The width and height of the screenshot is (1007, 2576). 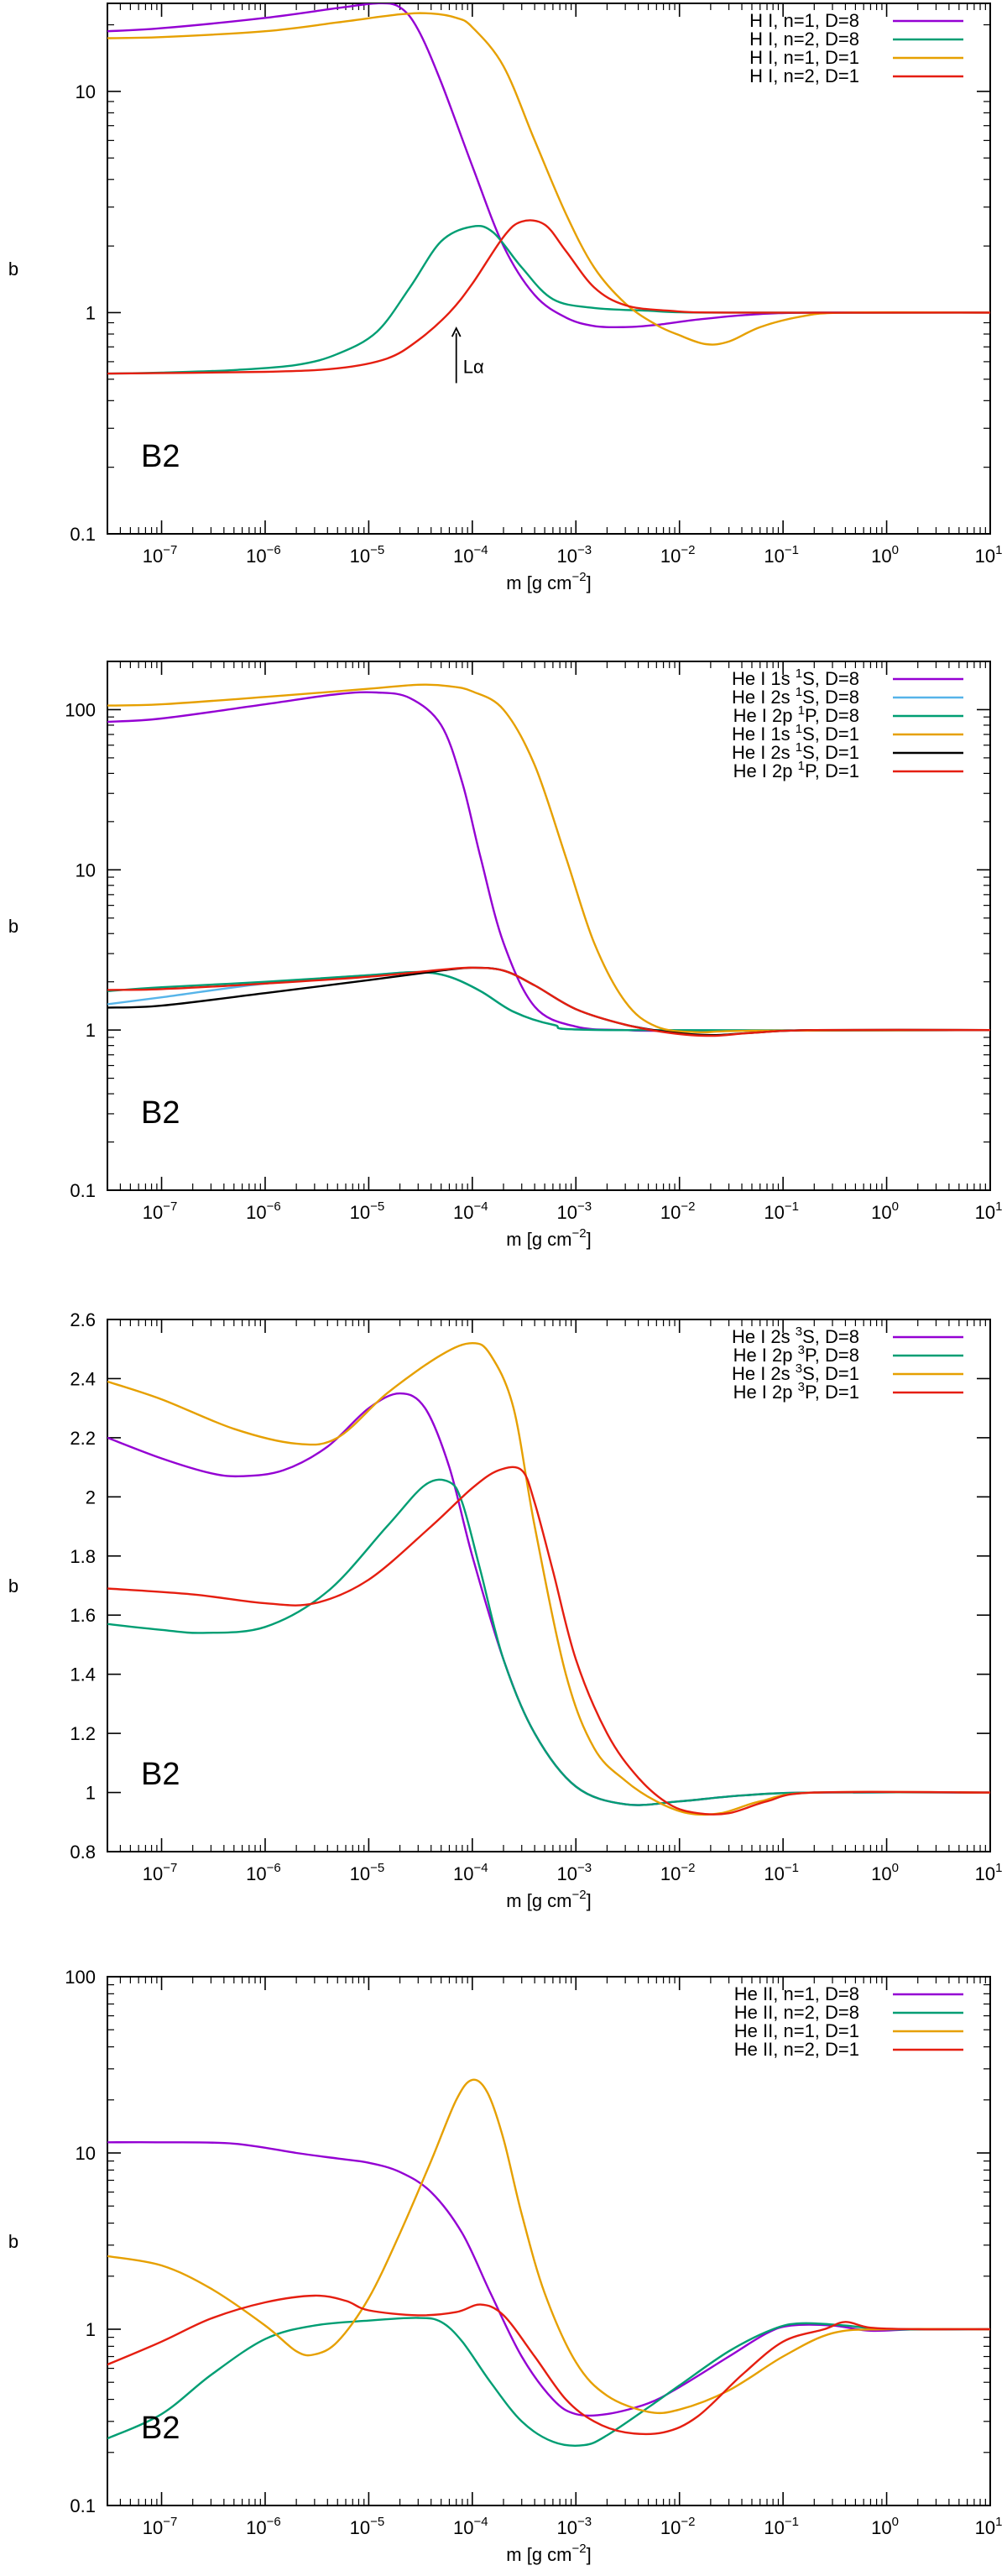 What do you see at coordinates (83, 1852) in the screenshot?
I see `y-tick-label: 0.8` at bounding box center [83, 1852].